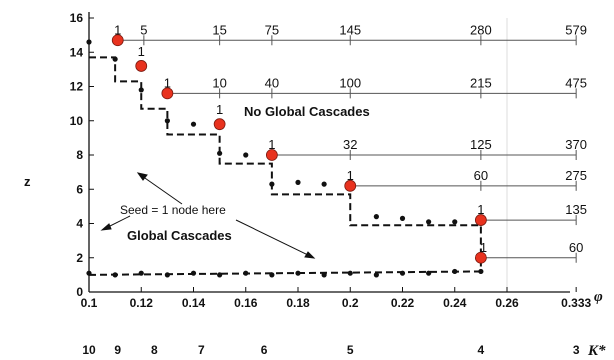  I want to click on cascade-size-label: 579, so click(576, 29).